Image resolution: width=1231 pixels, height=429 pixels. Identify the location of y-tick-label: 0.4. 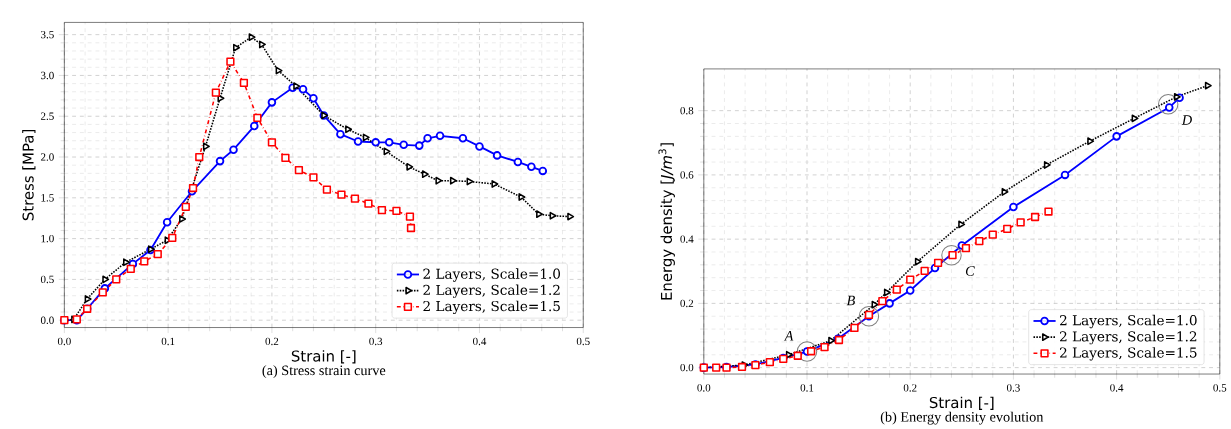
(687, 239).